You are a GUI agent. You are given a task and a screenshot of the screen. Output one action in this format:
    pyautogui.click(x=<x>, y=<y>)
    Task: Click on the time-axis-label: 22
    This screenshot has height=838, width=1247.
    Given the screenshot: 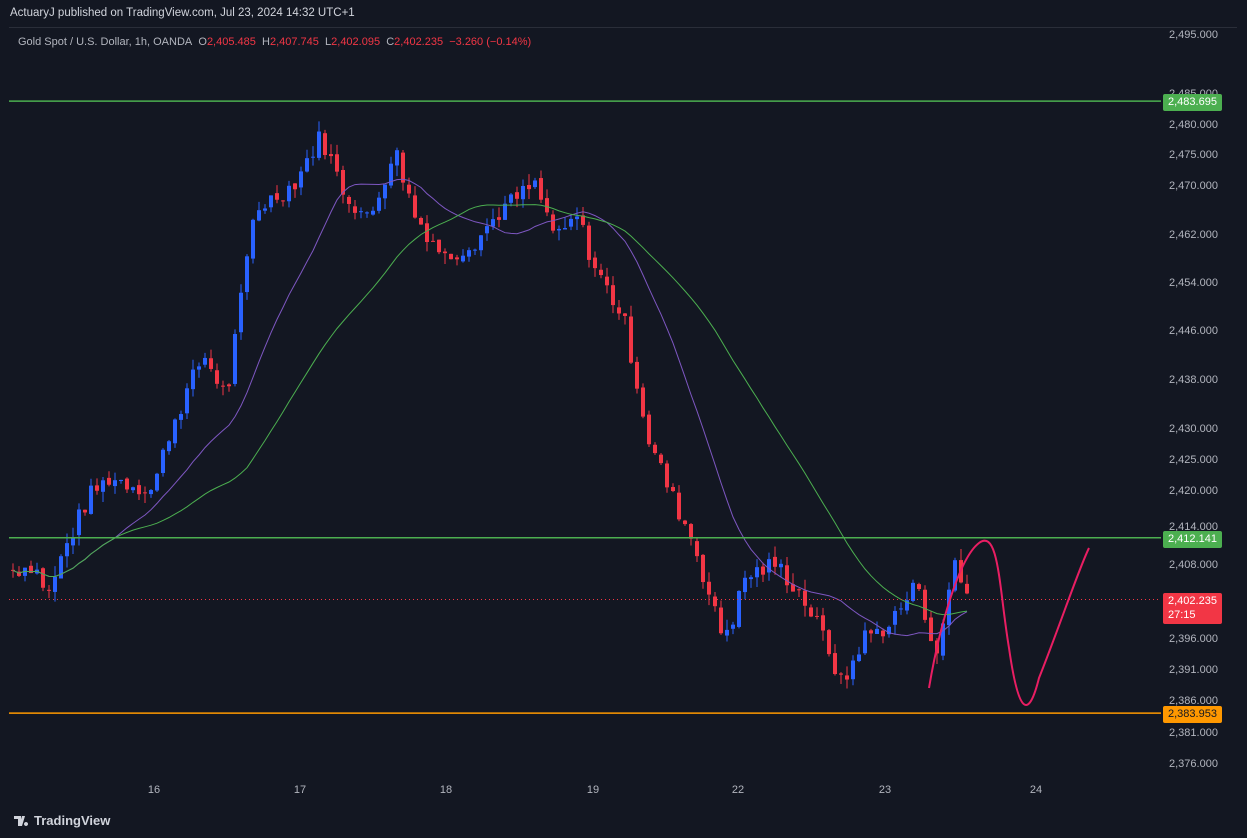 What is the action you would take?
    pyautogui.click(x=738, y=790)
    